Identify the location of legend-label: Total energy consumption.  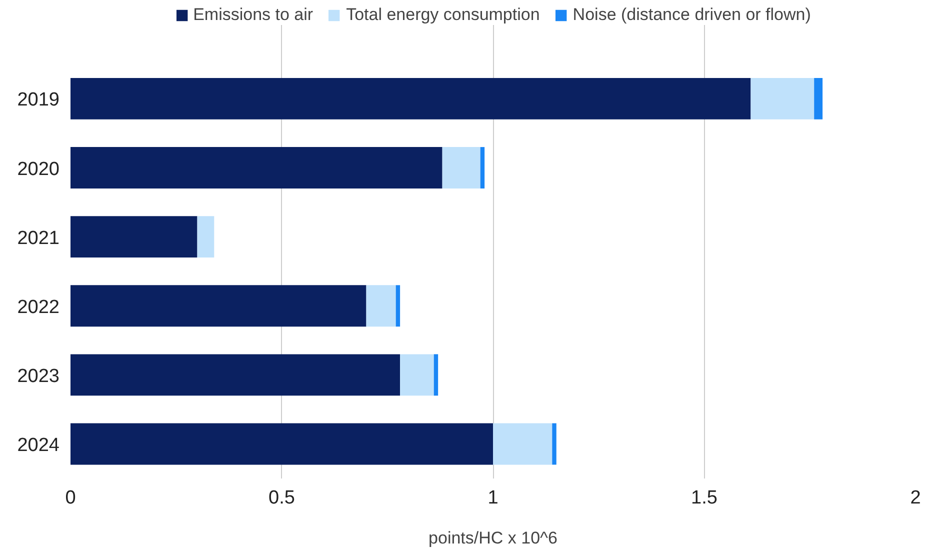
(443, 15).